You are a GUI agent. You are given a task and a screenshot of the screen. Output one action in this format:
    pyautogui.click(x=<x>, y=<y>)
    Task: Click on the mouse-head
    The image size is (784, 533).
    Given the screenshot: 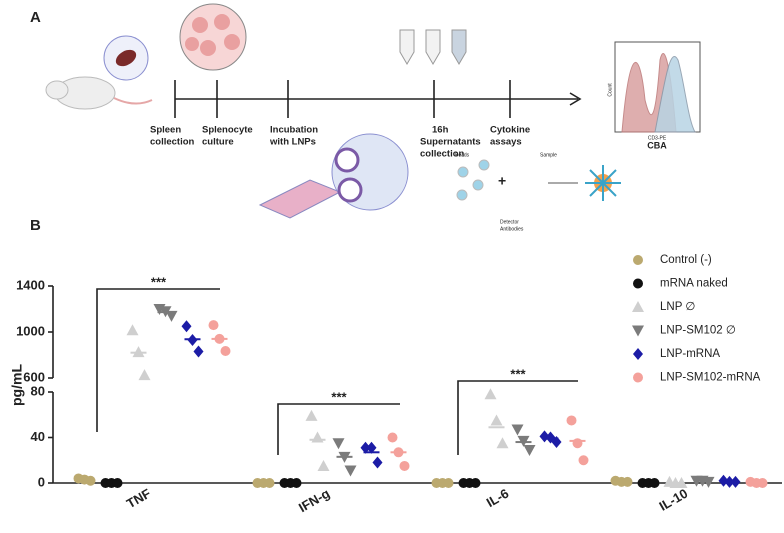 What is the action you would take?
    pyautogui.click(x=57, y=90)
    